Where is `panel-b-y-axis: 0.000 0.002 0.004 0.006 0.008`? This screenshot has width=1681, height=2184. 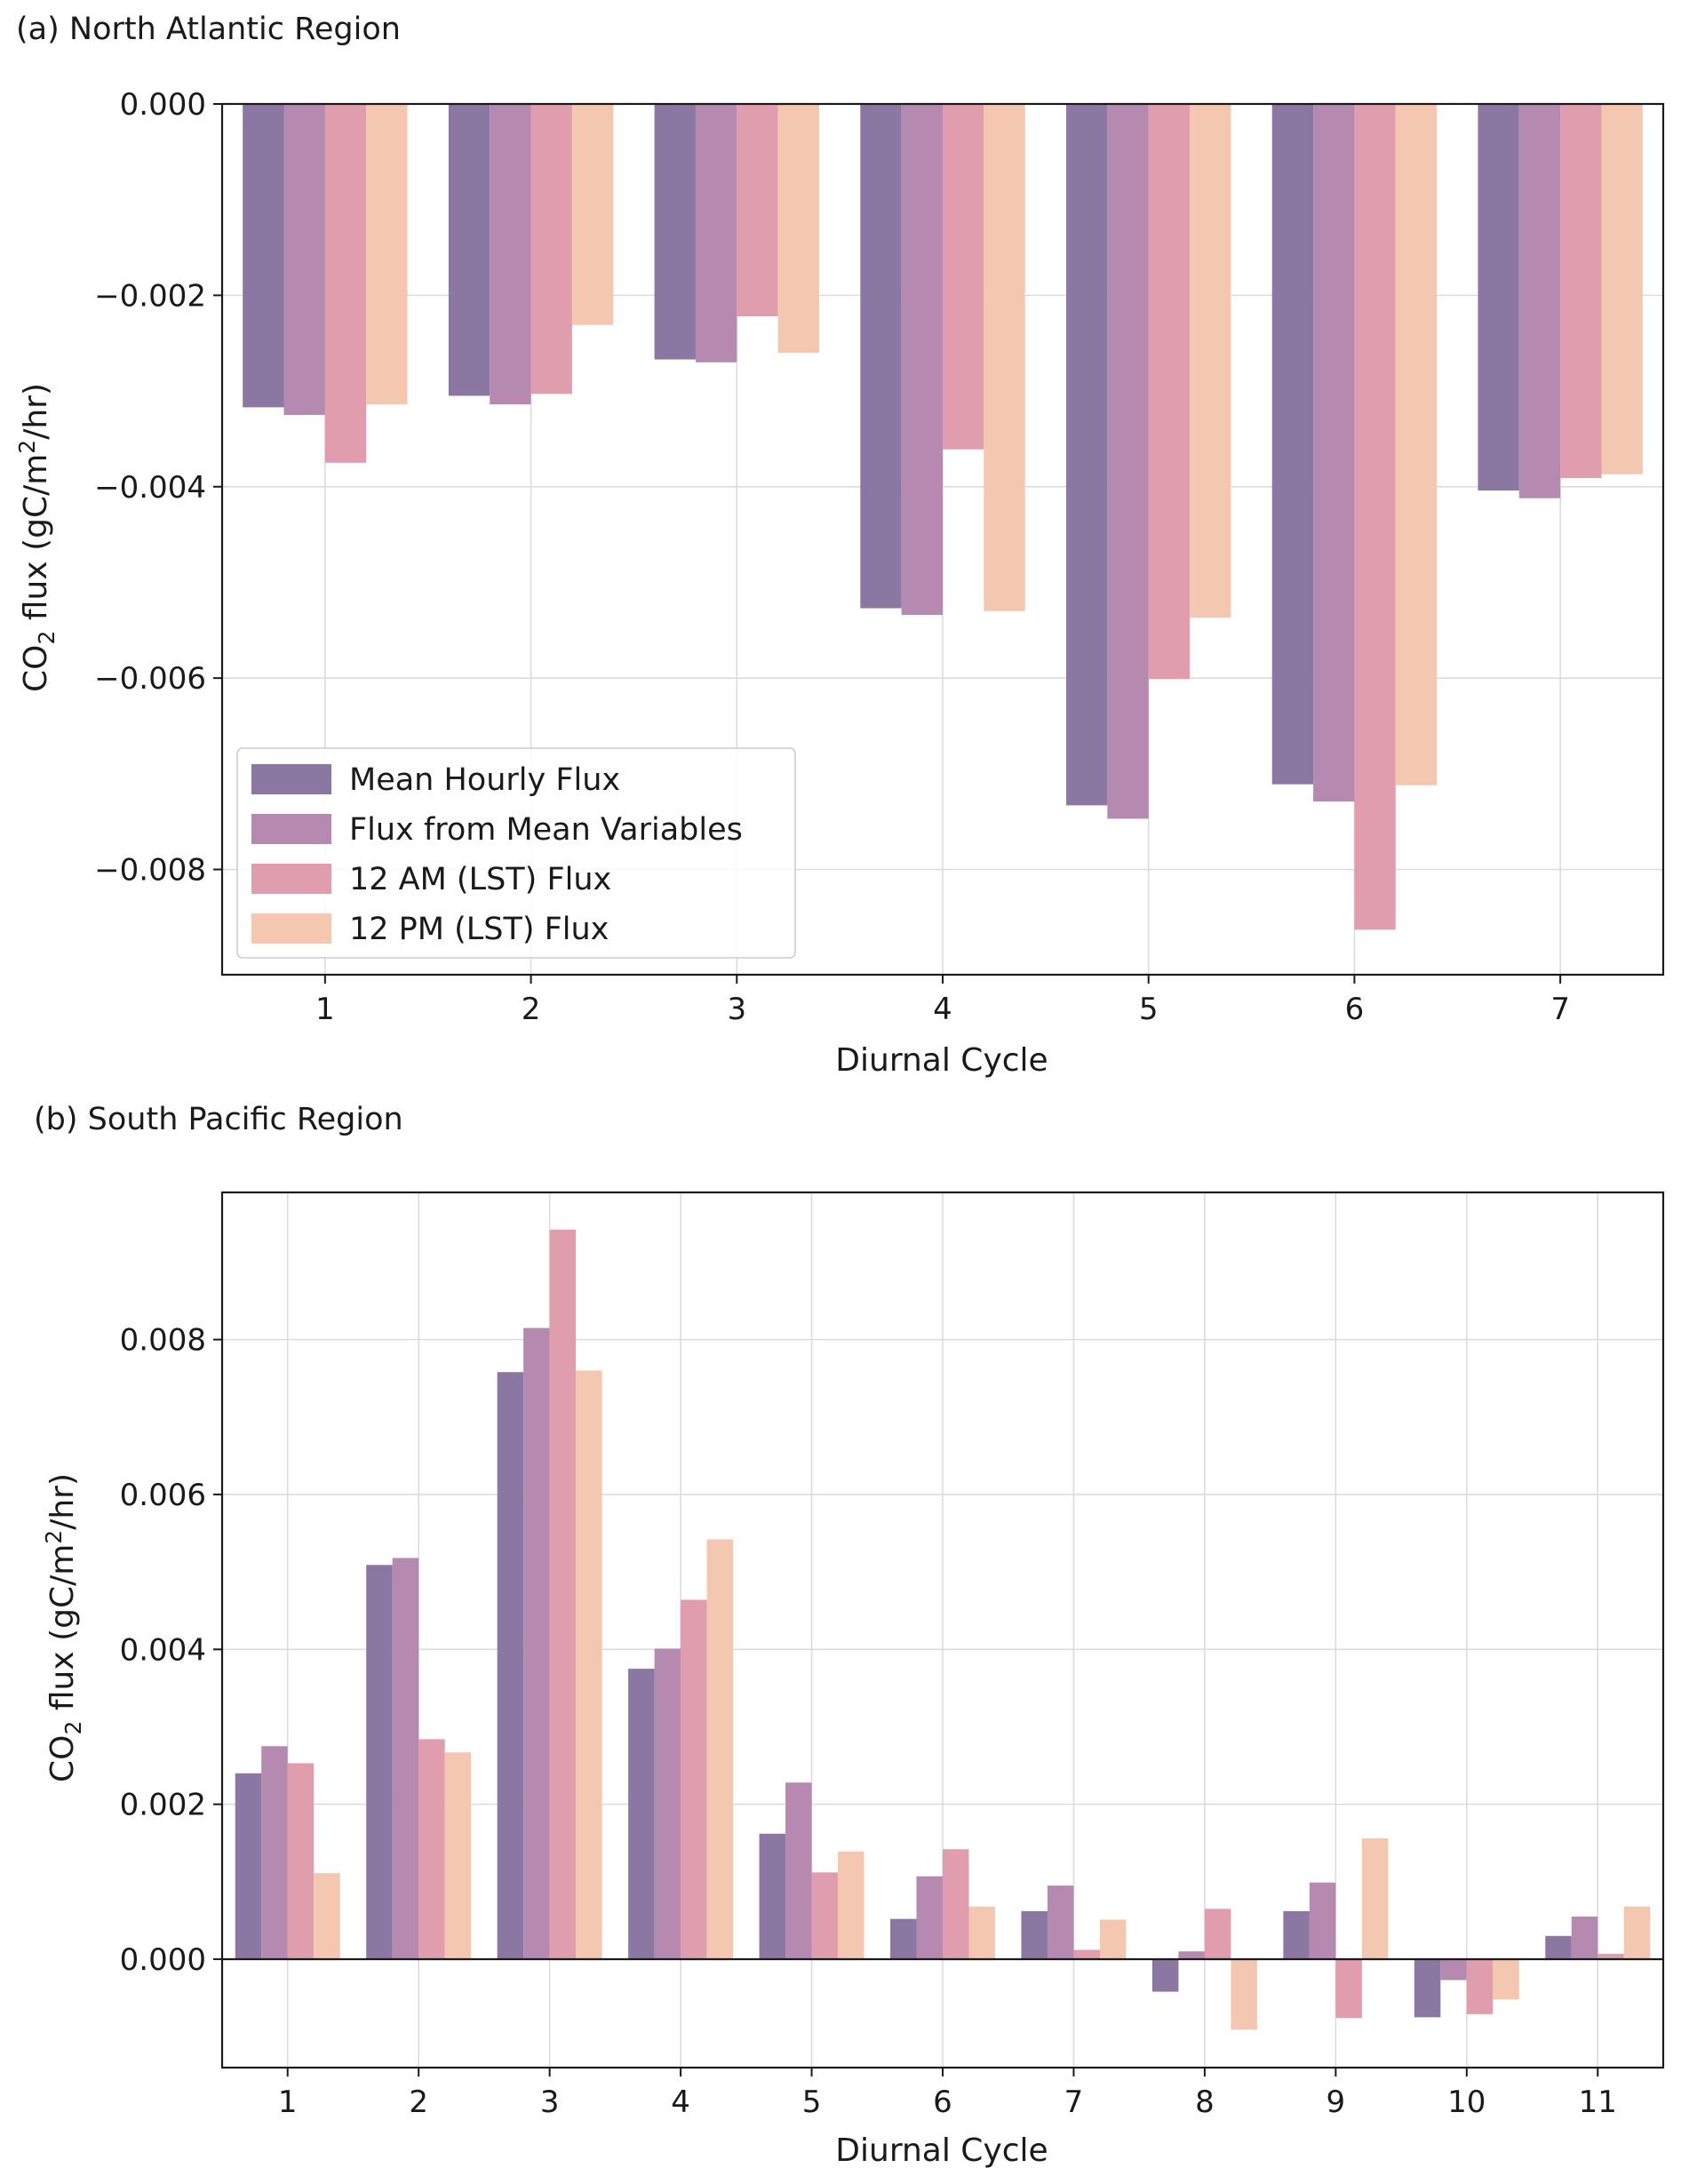 panel-b-y-axis: 0.000 0.002 0.004 0.006 0.008 is located at coordinates (171, 1650).